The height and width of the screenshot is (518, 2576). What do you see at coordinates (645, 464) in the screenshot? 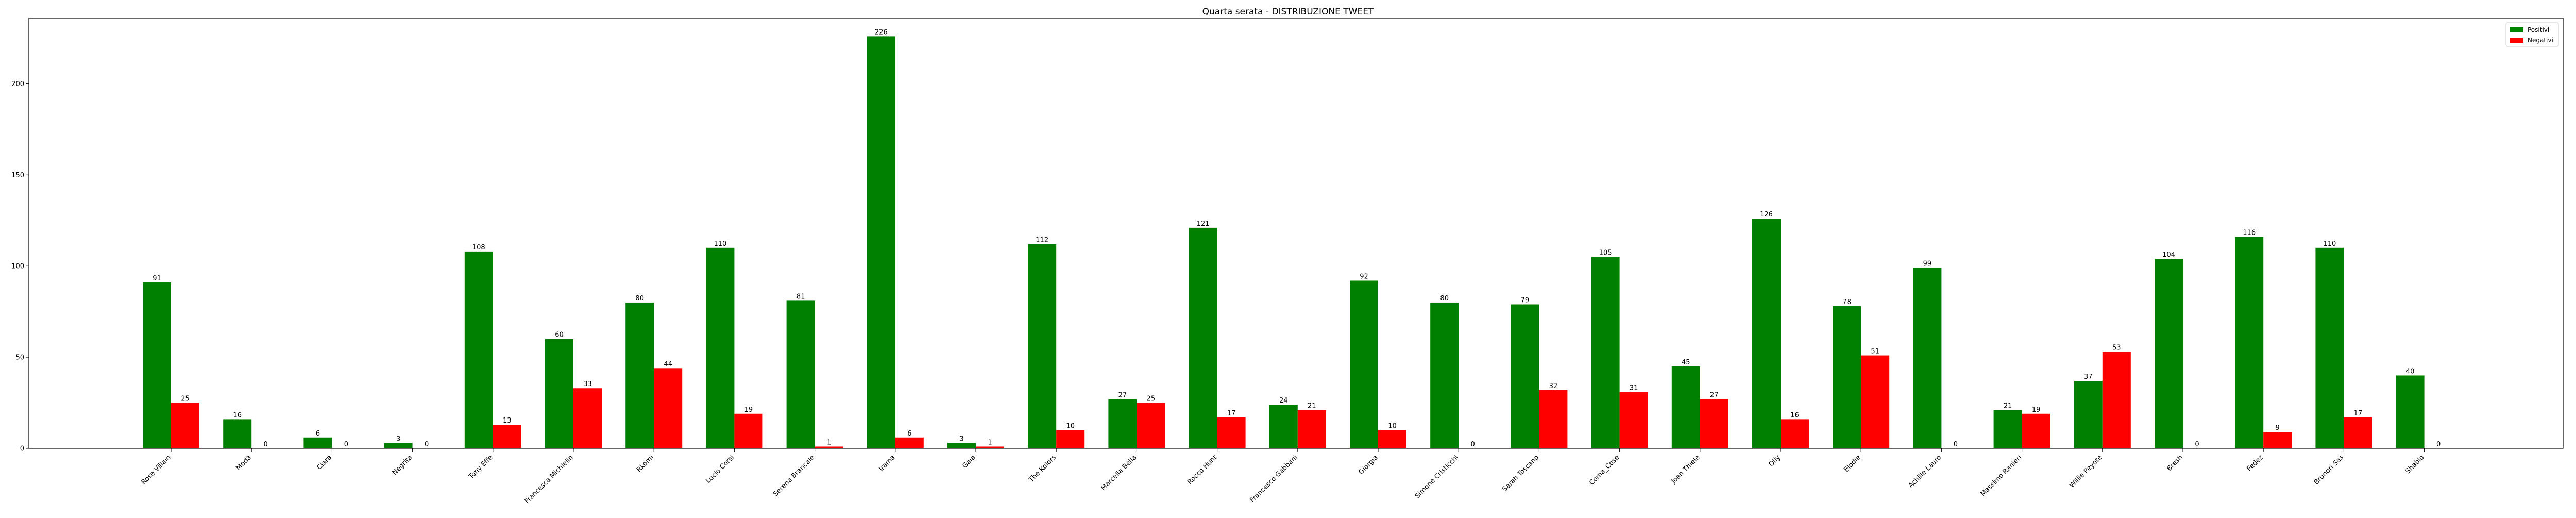
I see `x-tick-label: Rkomi` at bounding box center [645, 464].